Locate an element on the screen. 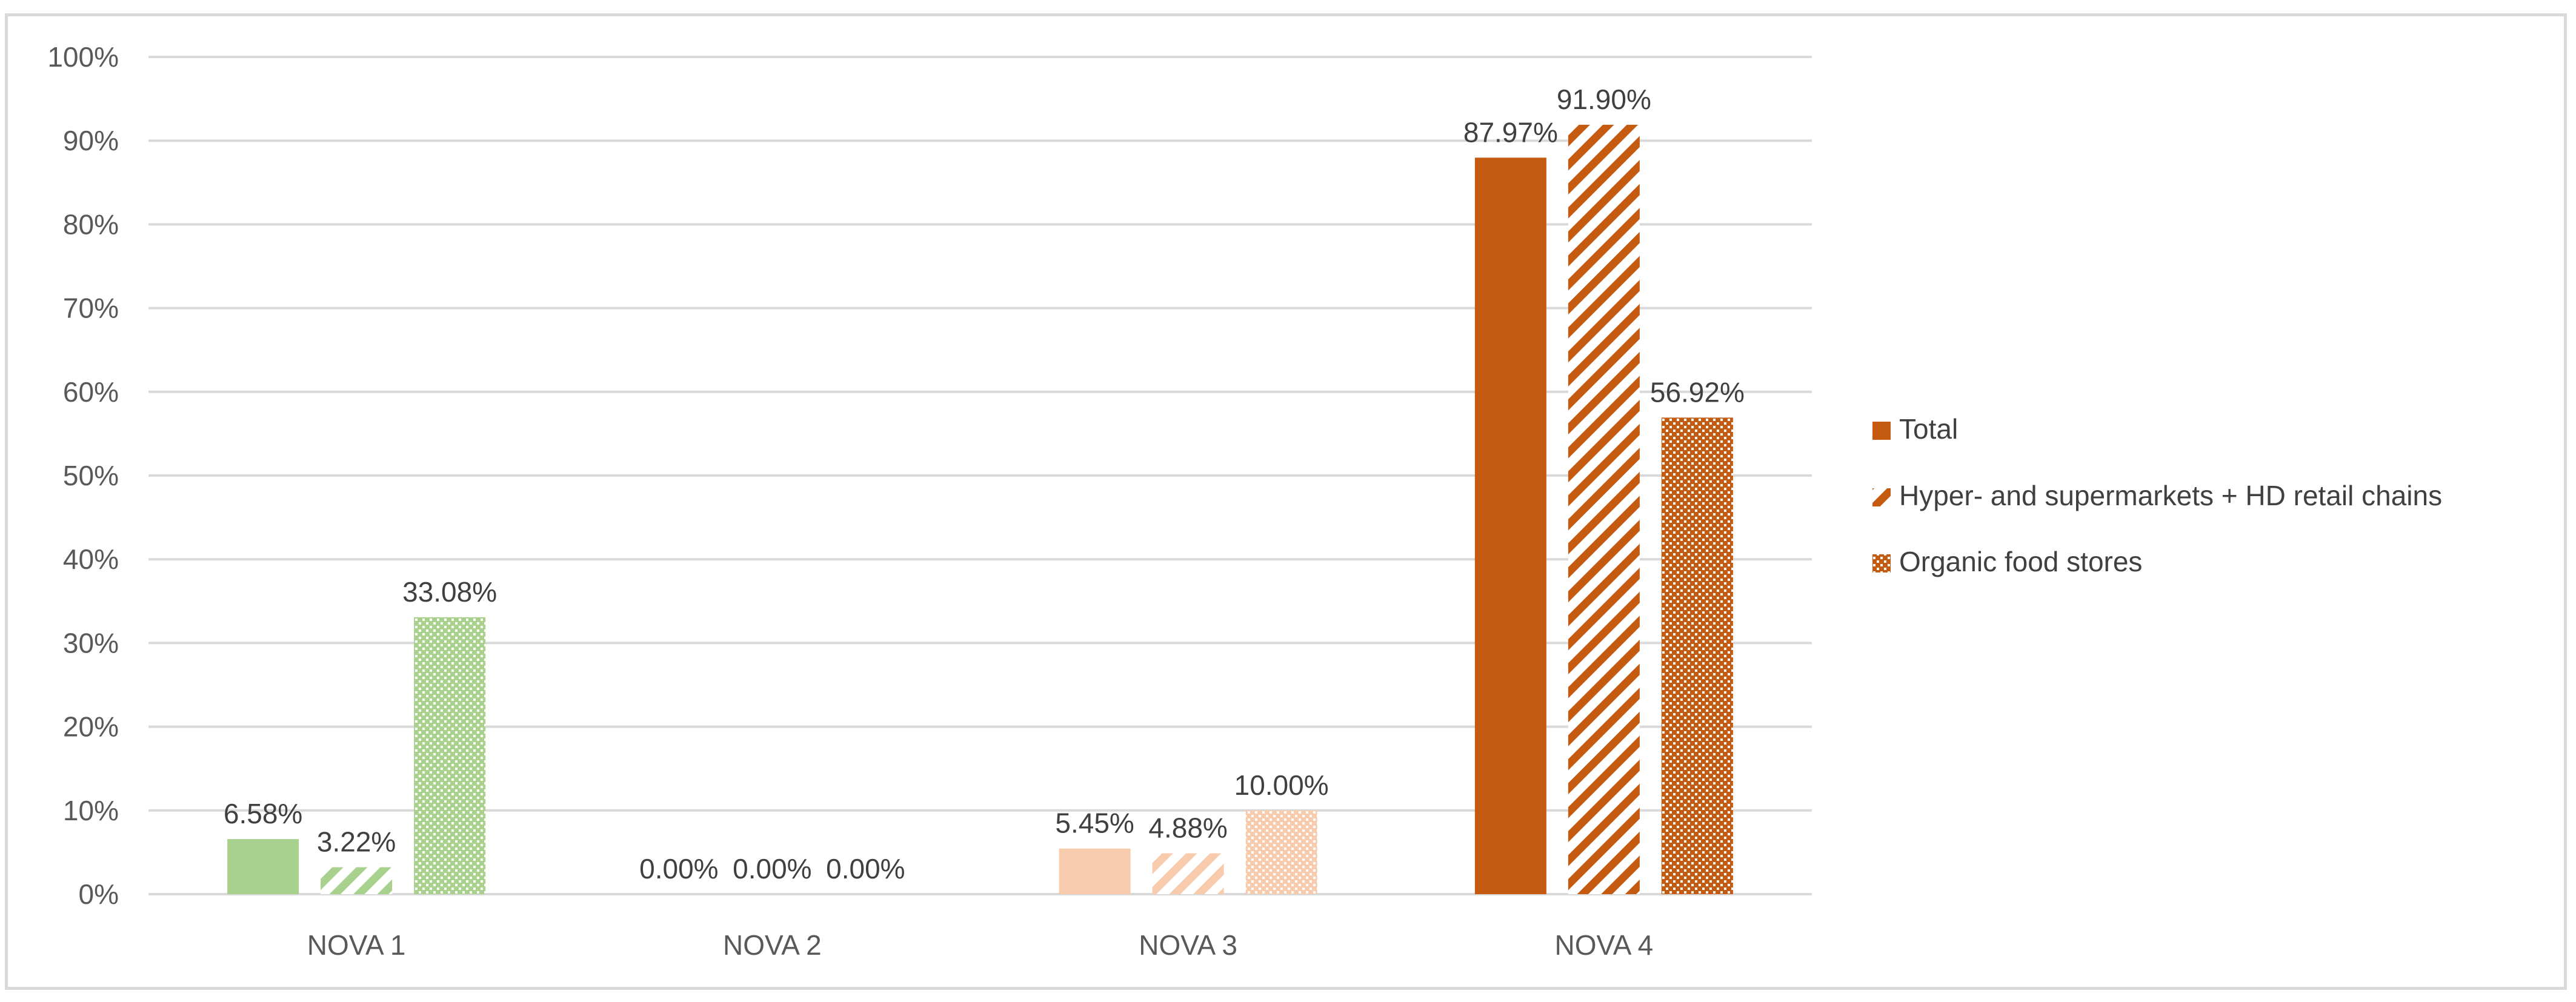 The width and height of the screenshot is (2576, 1002). y-tick-label: 0% is located at coordinates (99, 894).